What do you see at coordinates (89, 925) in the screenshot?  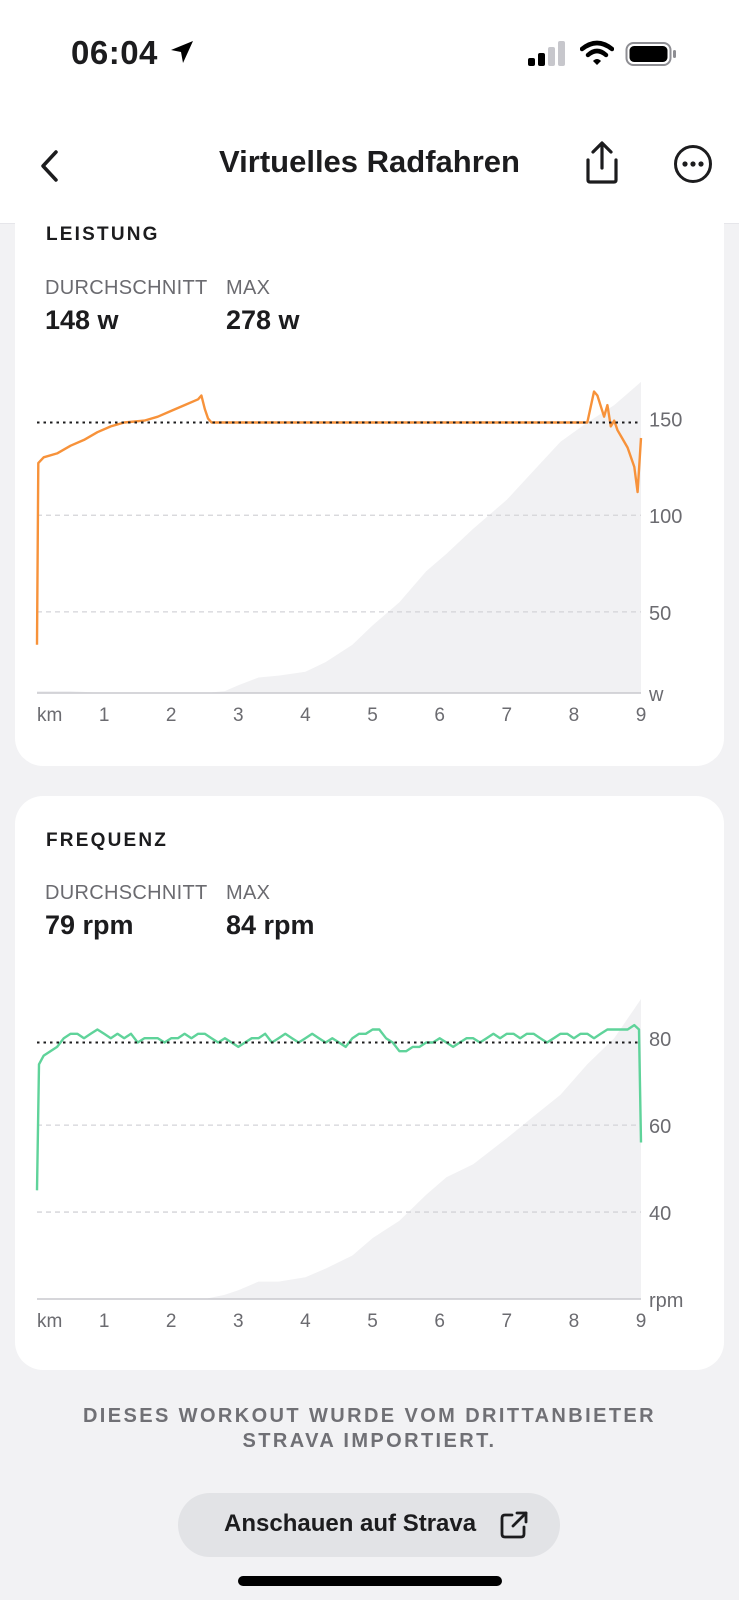 I see `avg-value: 79 rpm` at bounding box center [89, 925].